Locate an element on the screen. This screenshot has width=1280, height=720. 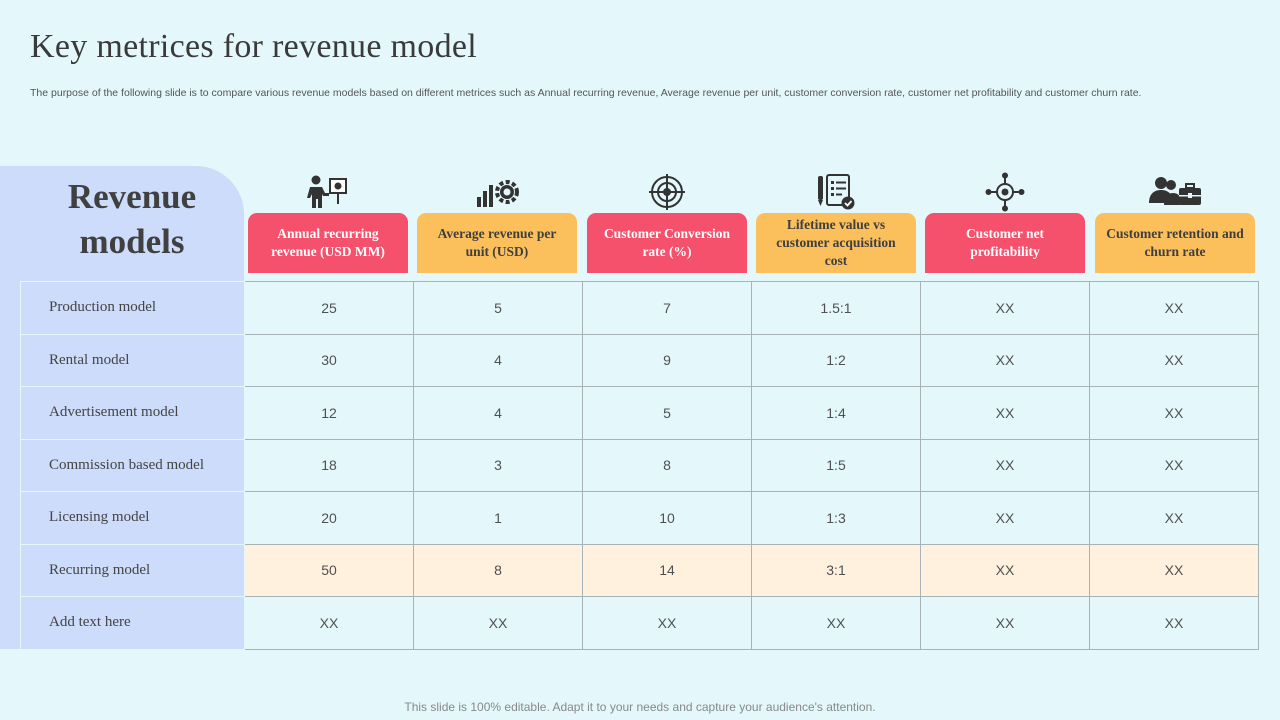
table-cell: 1:4 is located at coordinates (836, 413).